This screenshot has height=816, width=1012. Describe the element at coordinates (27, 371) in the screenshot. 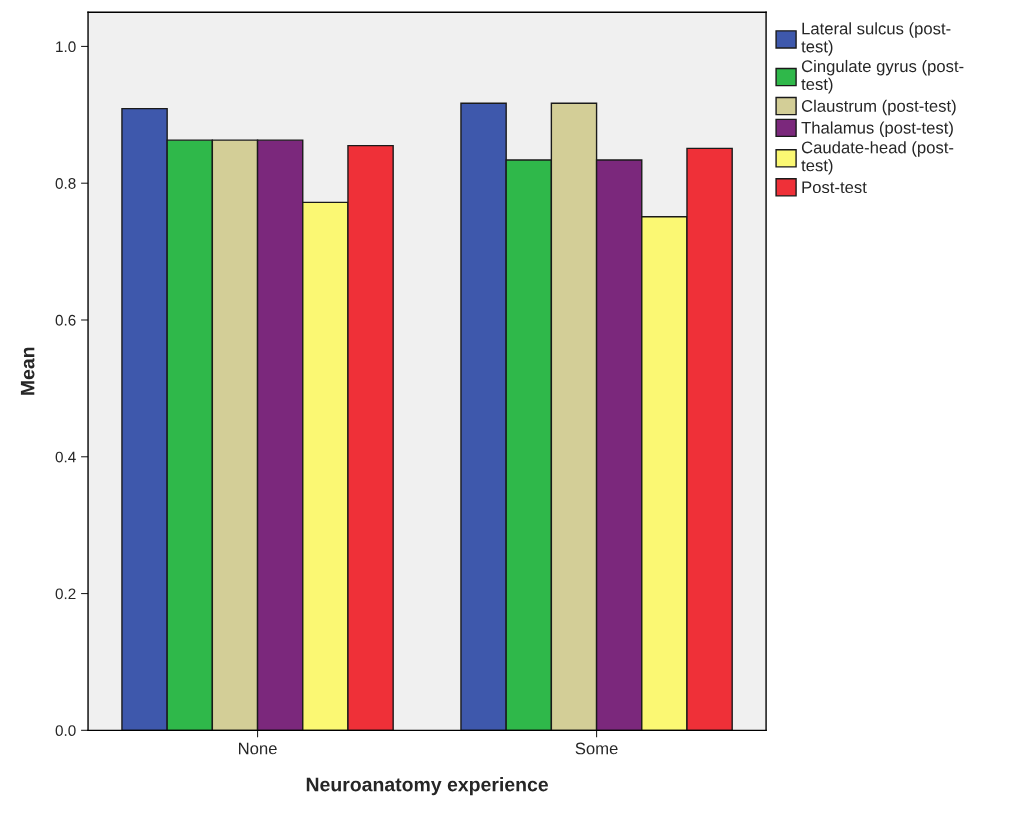

I see `y-axis-title: Mean` at that location.